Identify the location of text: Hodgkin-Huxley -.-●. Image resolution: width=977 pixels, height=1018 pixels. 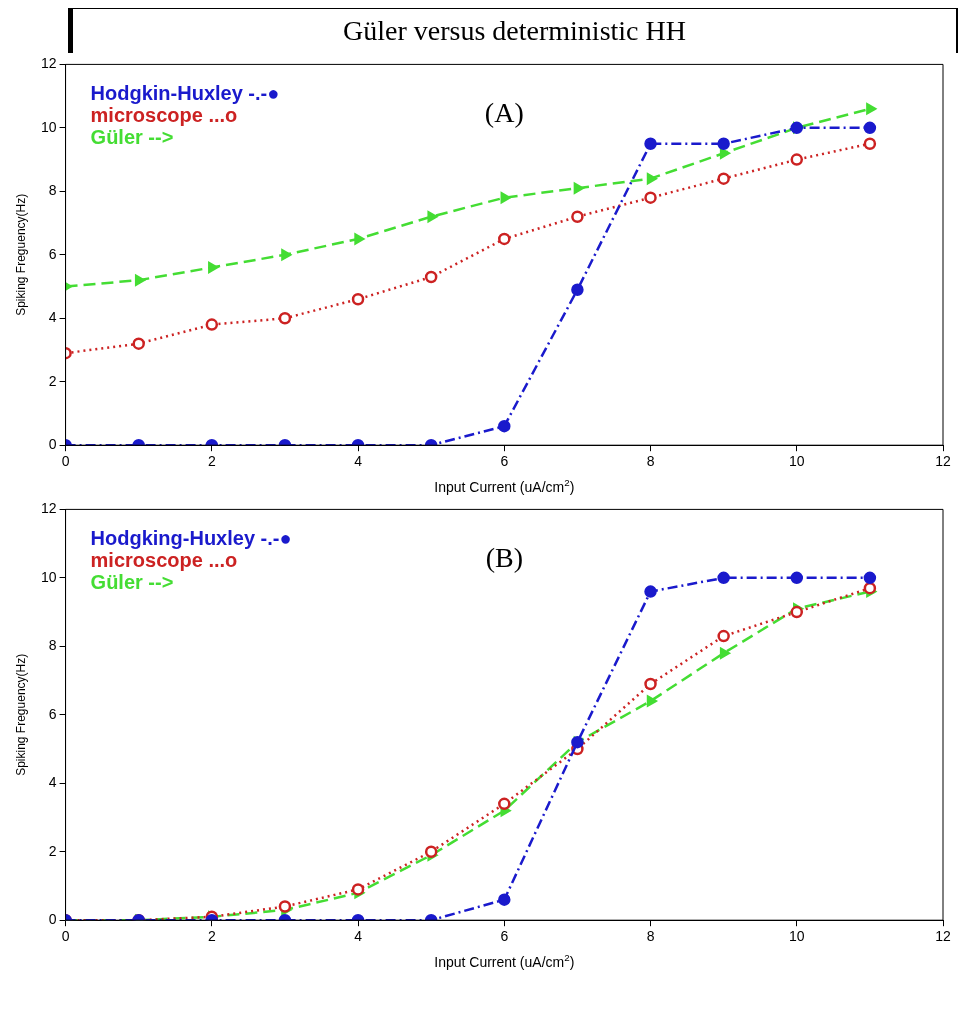
(185, 92).